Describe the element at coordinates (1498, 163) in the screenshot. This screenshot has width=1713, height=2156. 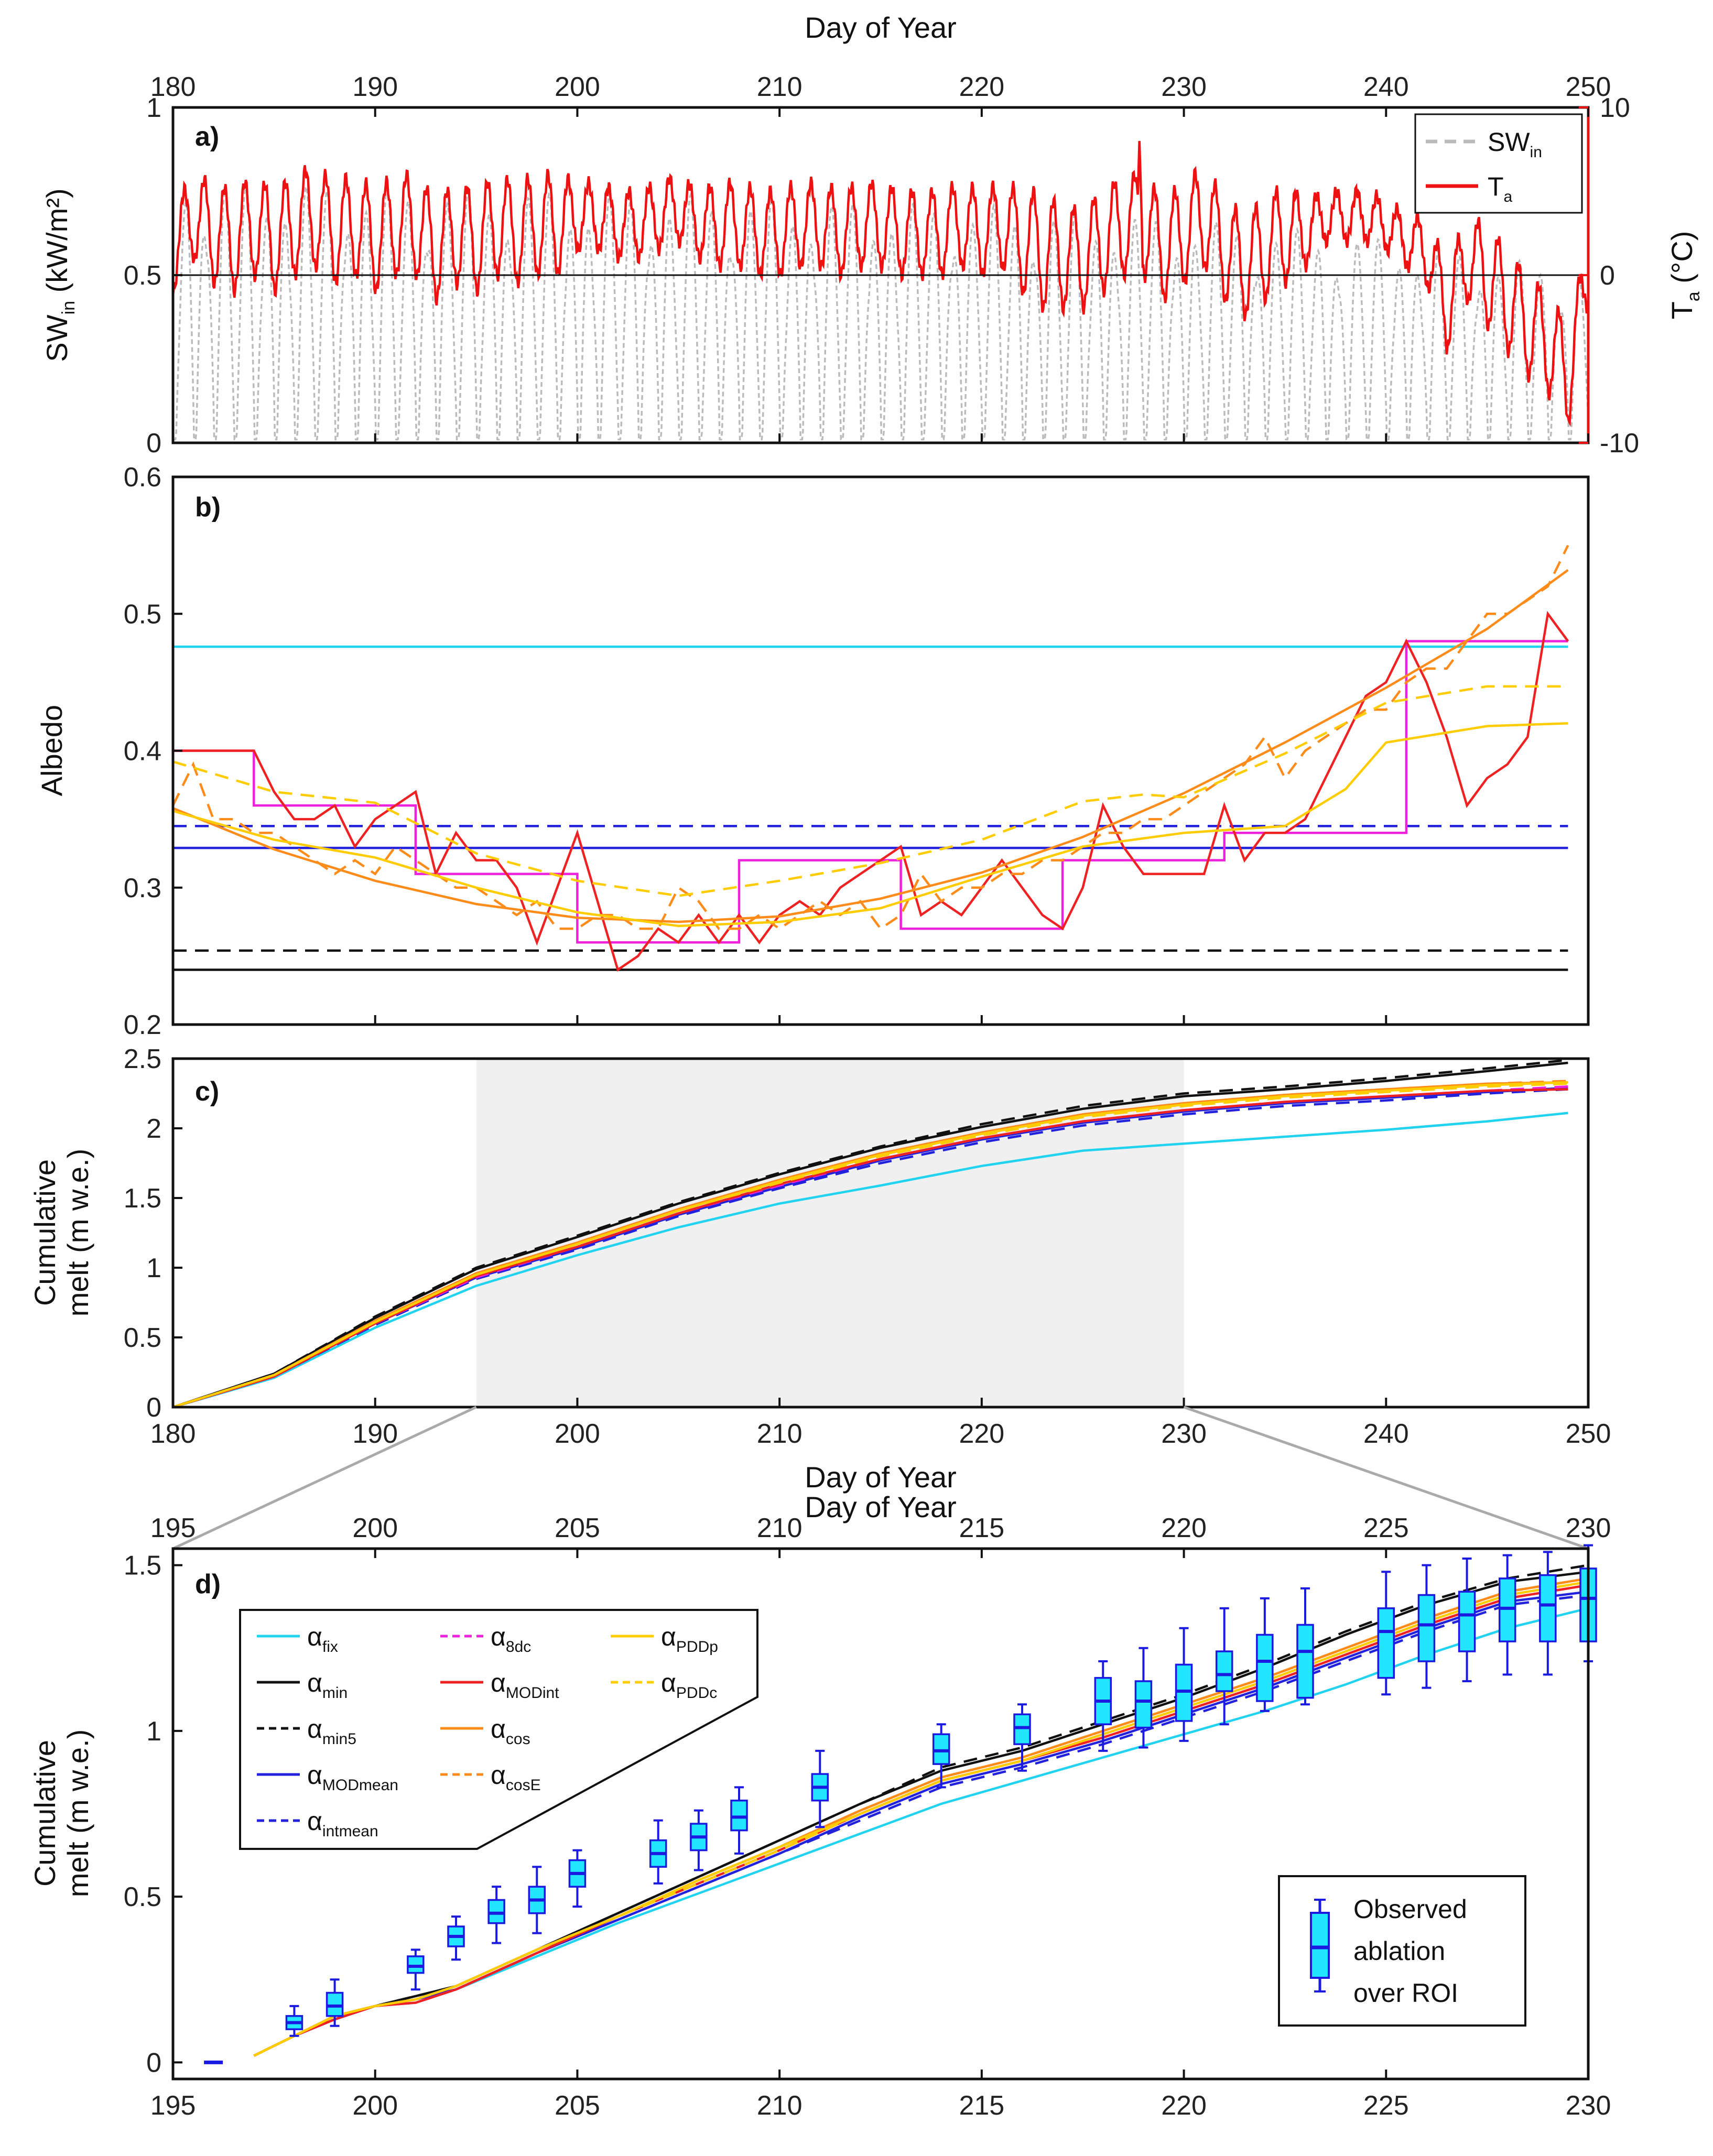
I see `panel-a-legend: SWin Ta` at that location.